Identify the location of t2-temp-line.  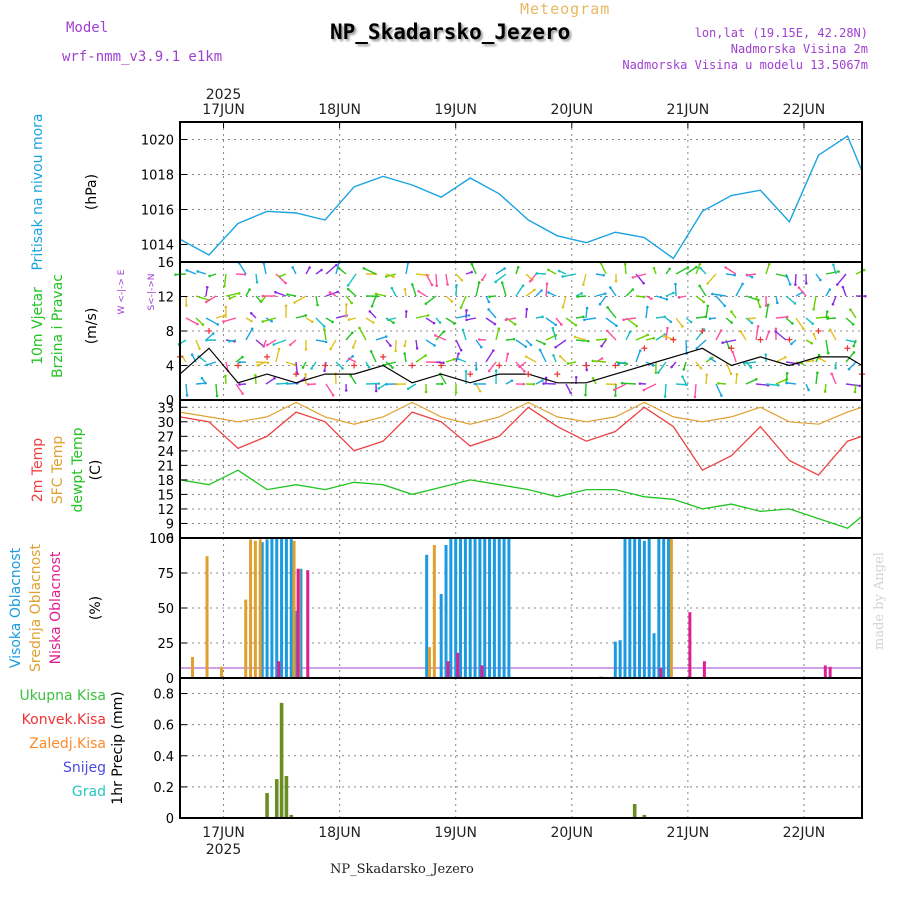
(521, 441).